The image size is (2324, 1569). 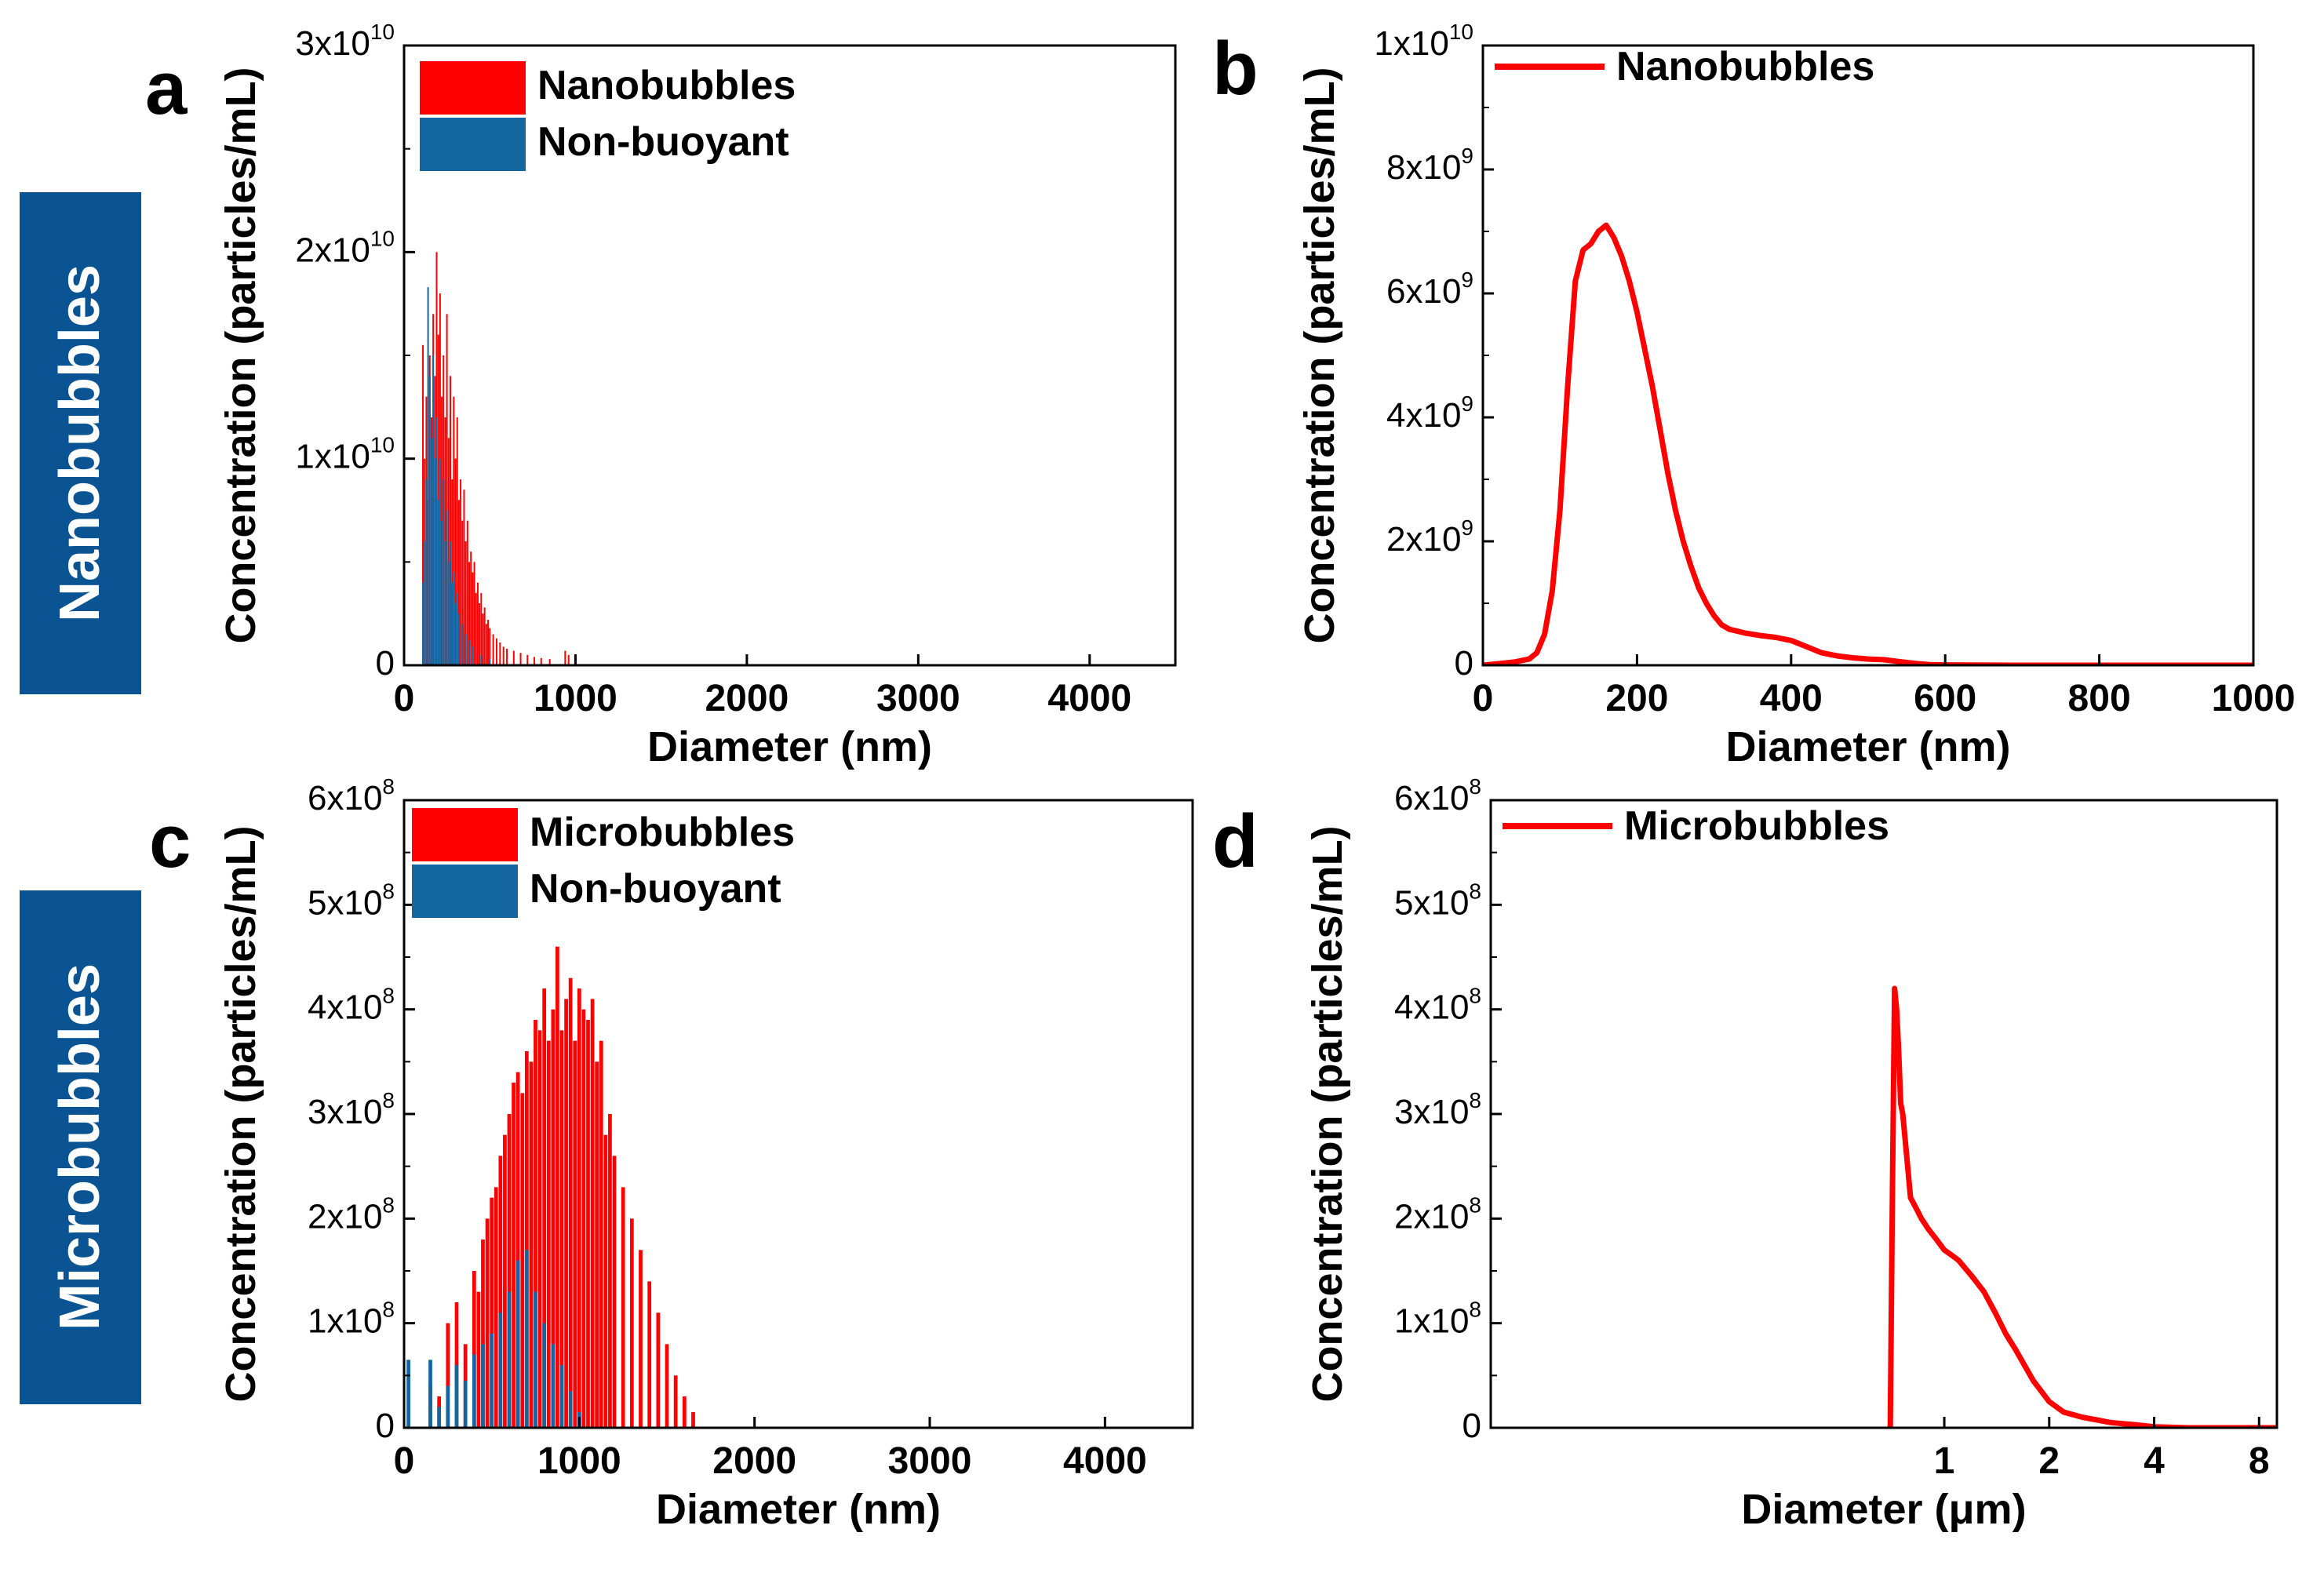 I want to click on y-tick-label: 8x10⁹, so click(x=1429, y=165).